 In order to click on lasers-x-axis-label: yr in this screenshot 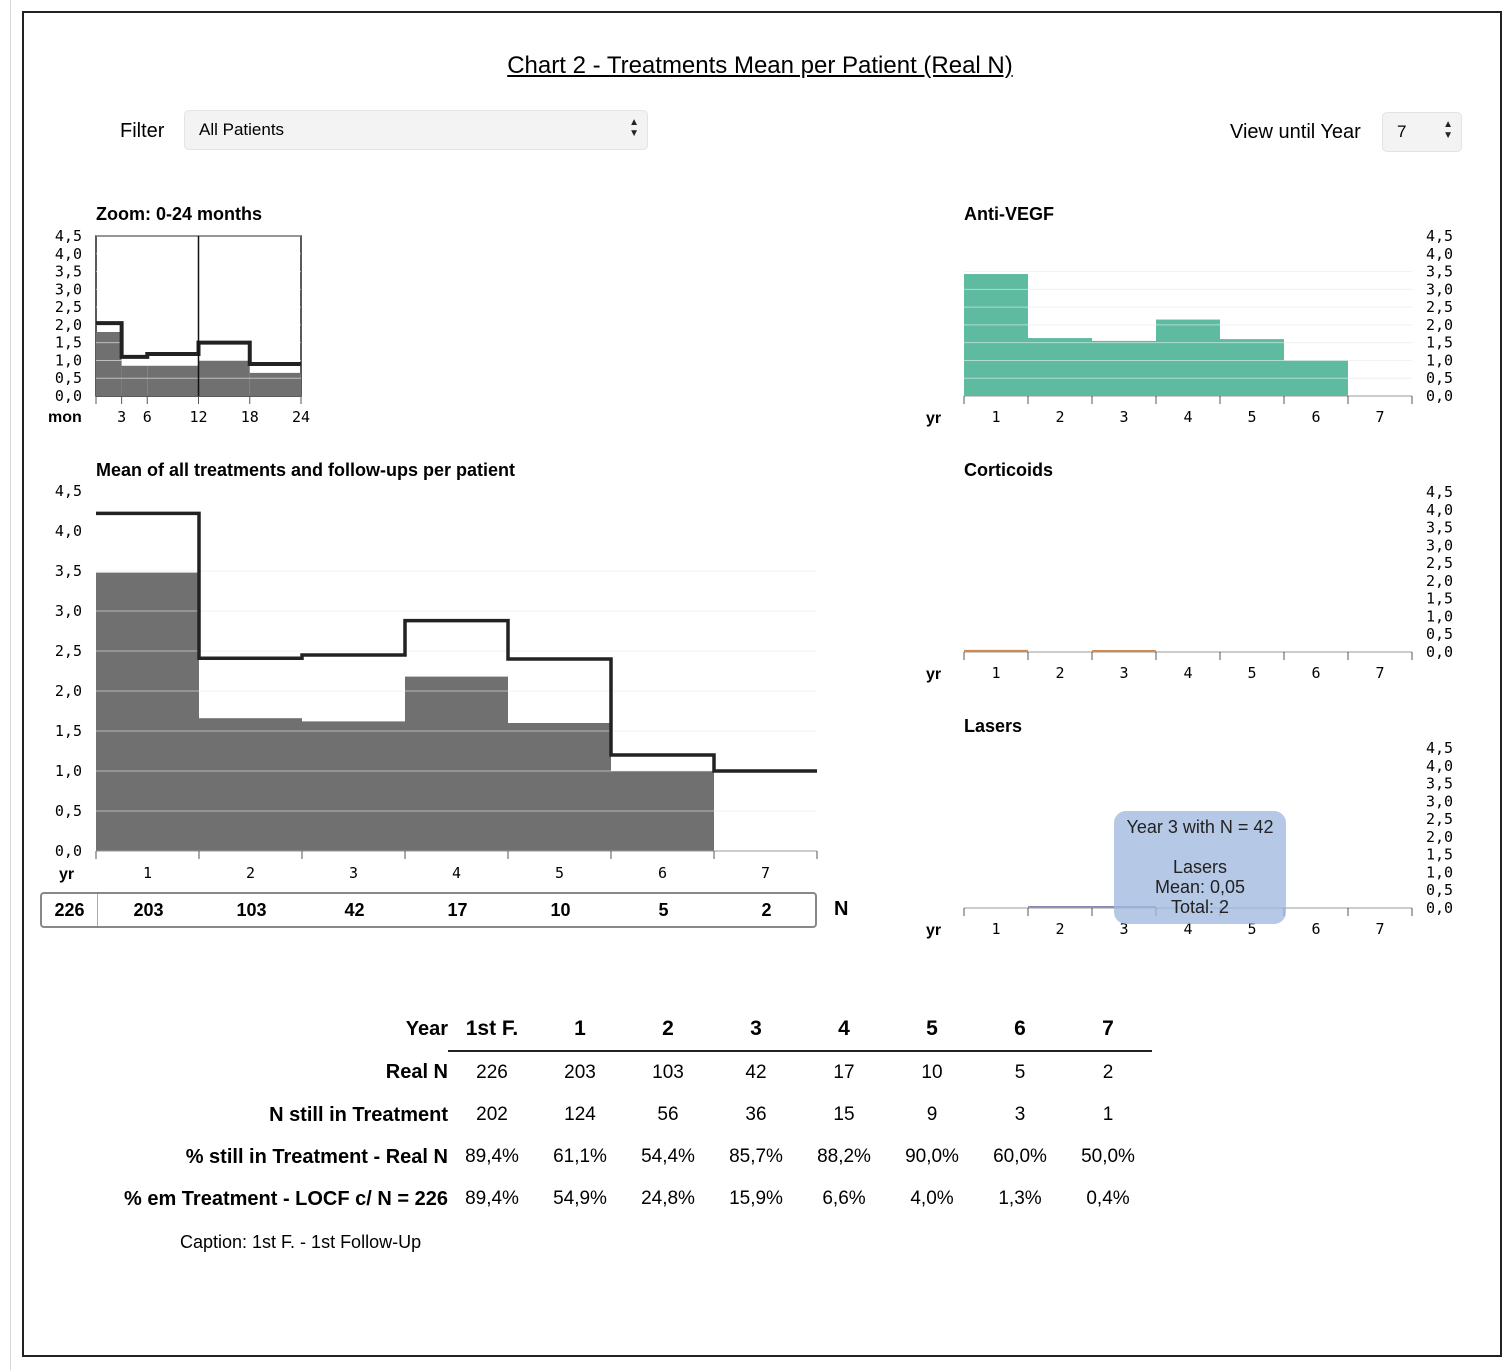, I will do `click(933, 930)`.